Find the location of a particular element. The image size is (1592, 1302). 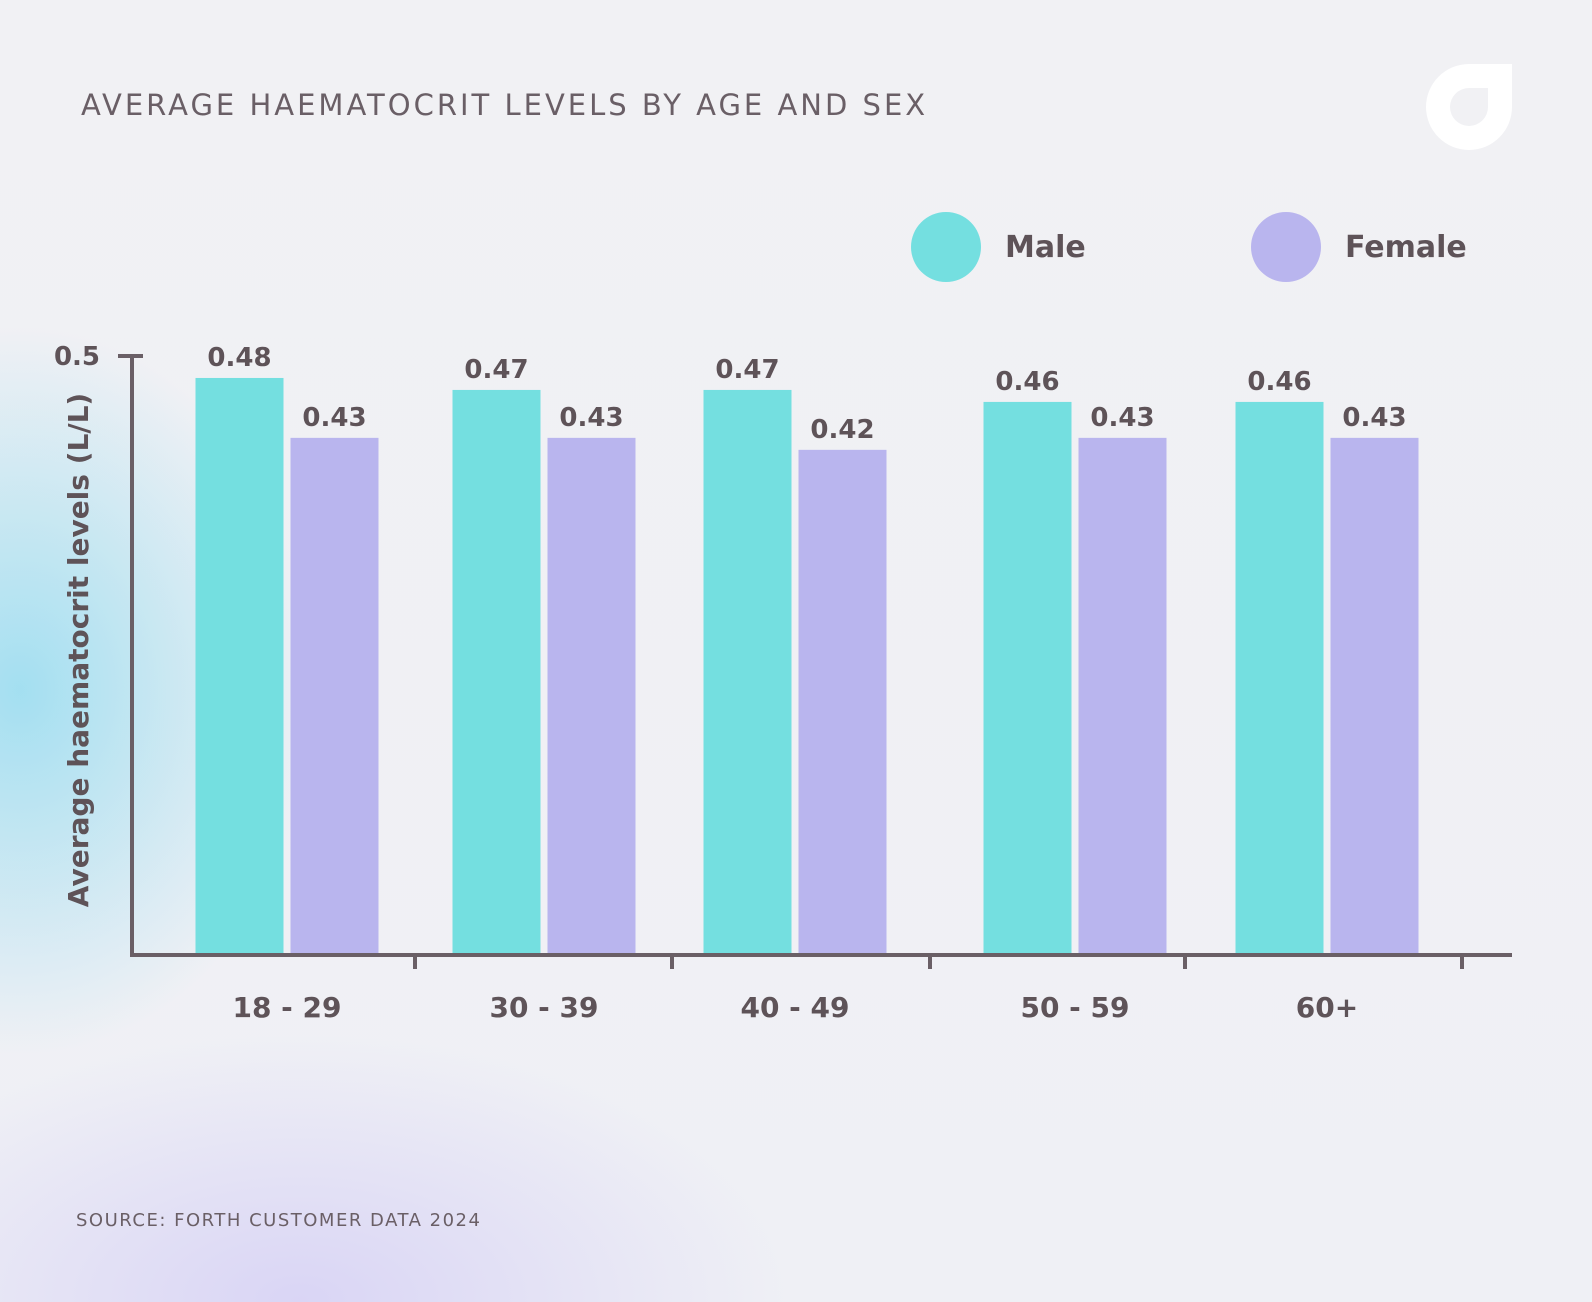

legend-swatch-male is located at coordinates (946, 247).